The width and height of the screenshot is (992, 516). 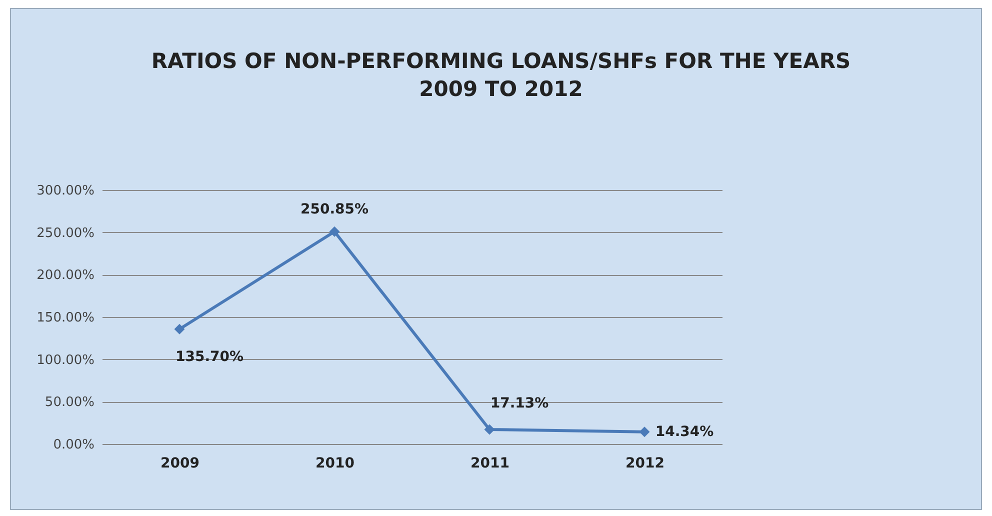 I want to click on x-tick-label: 2011, so click(x=490, y=464).